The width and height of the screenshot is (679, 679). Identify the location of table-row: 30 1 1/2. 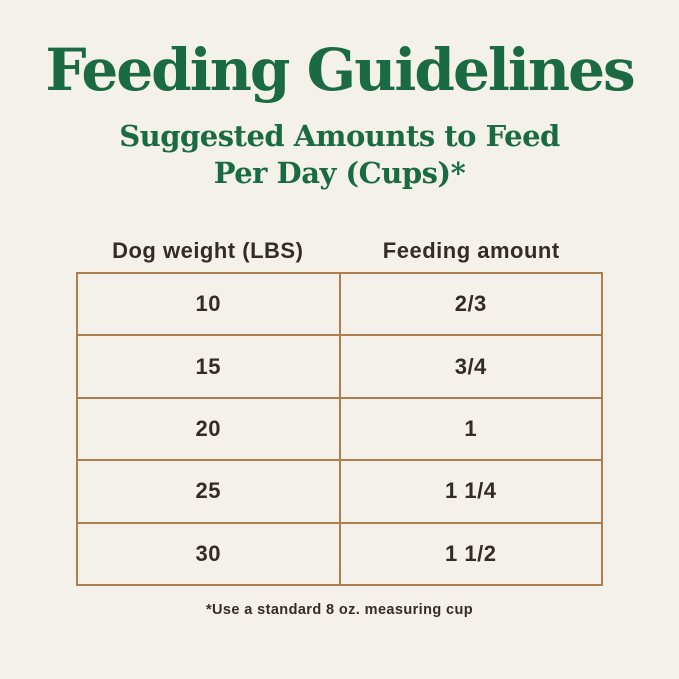
(340, 553).